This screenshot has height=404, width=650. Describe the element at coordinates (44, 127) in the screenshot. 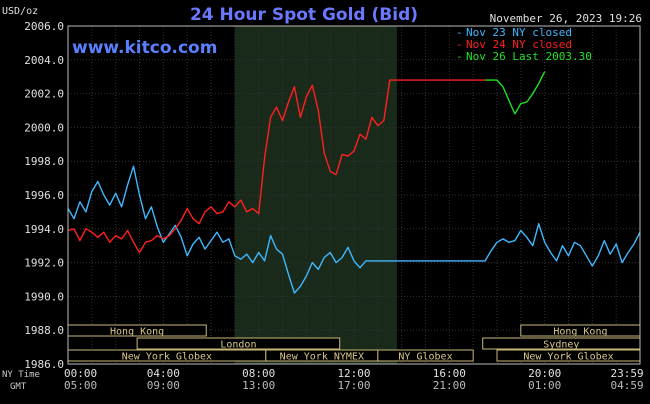

I see `y-tick-label: 2000.0` at that location.